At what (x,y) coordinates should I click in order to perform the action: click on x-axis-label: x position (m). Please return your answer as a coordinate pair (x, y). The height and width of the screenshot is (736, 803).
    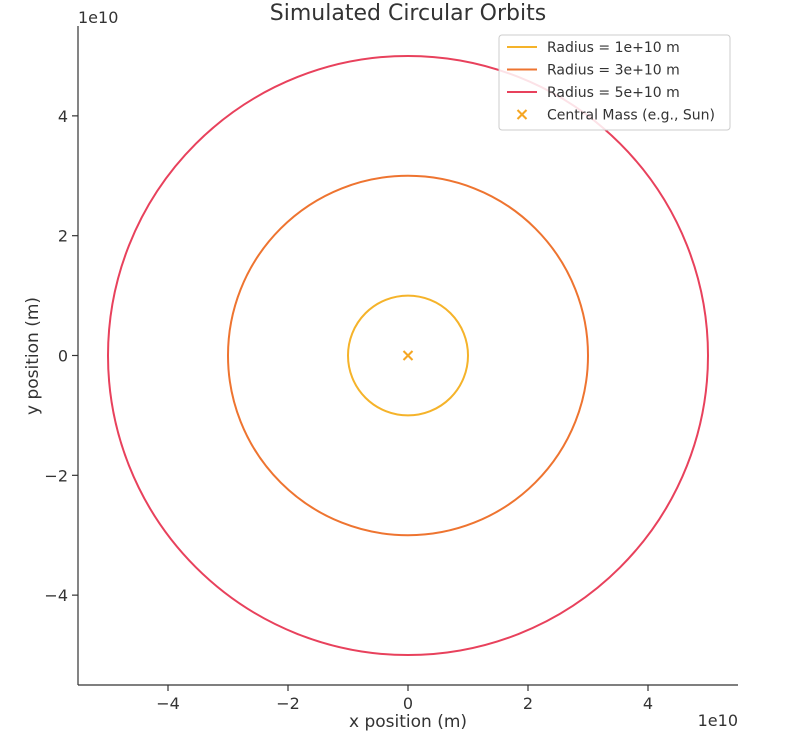
    Looking at the image, I should click on (408, 722).